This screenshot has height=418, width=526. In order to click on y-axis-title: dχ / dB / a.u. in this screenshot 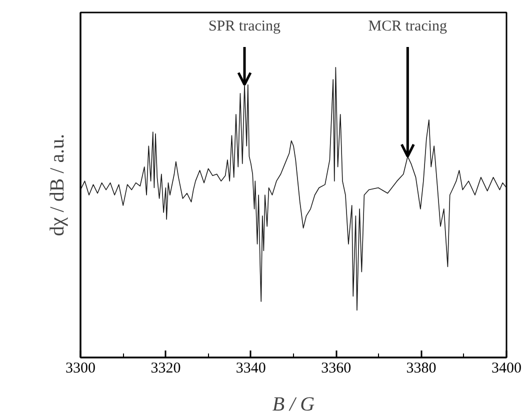, I will do `click(57, 185)`.